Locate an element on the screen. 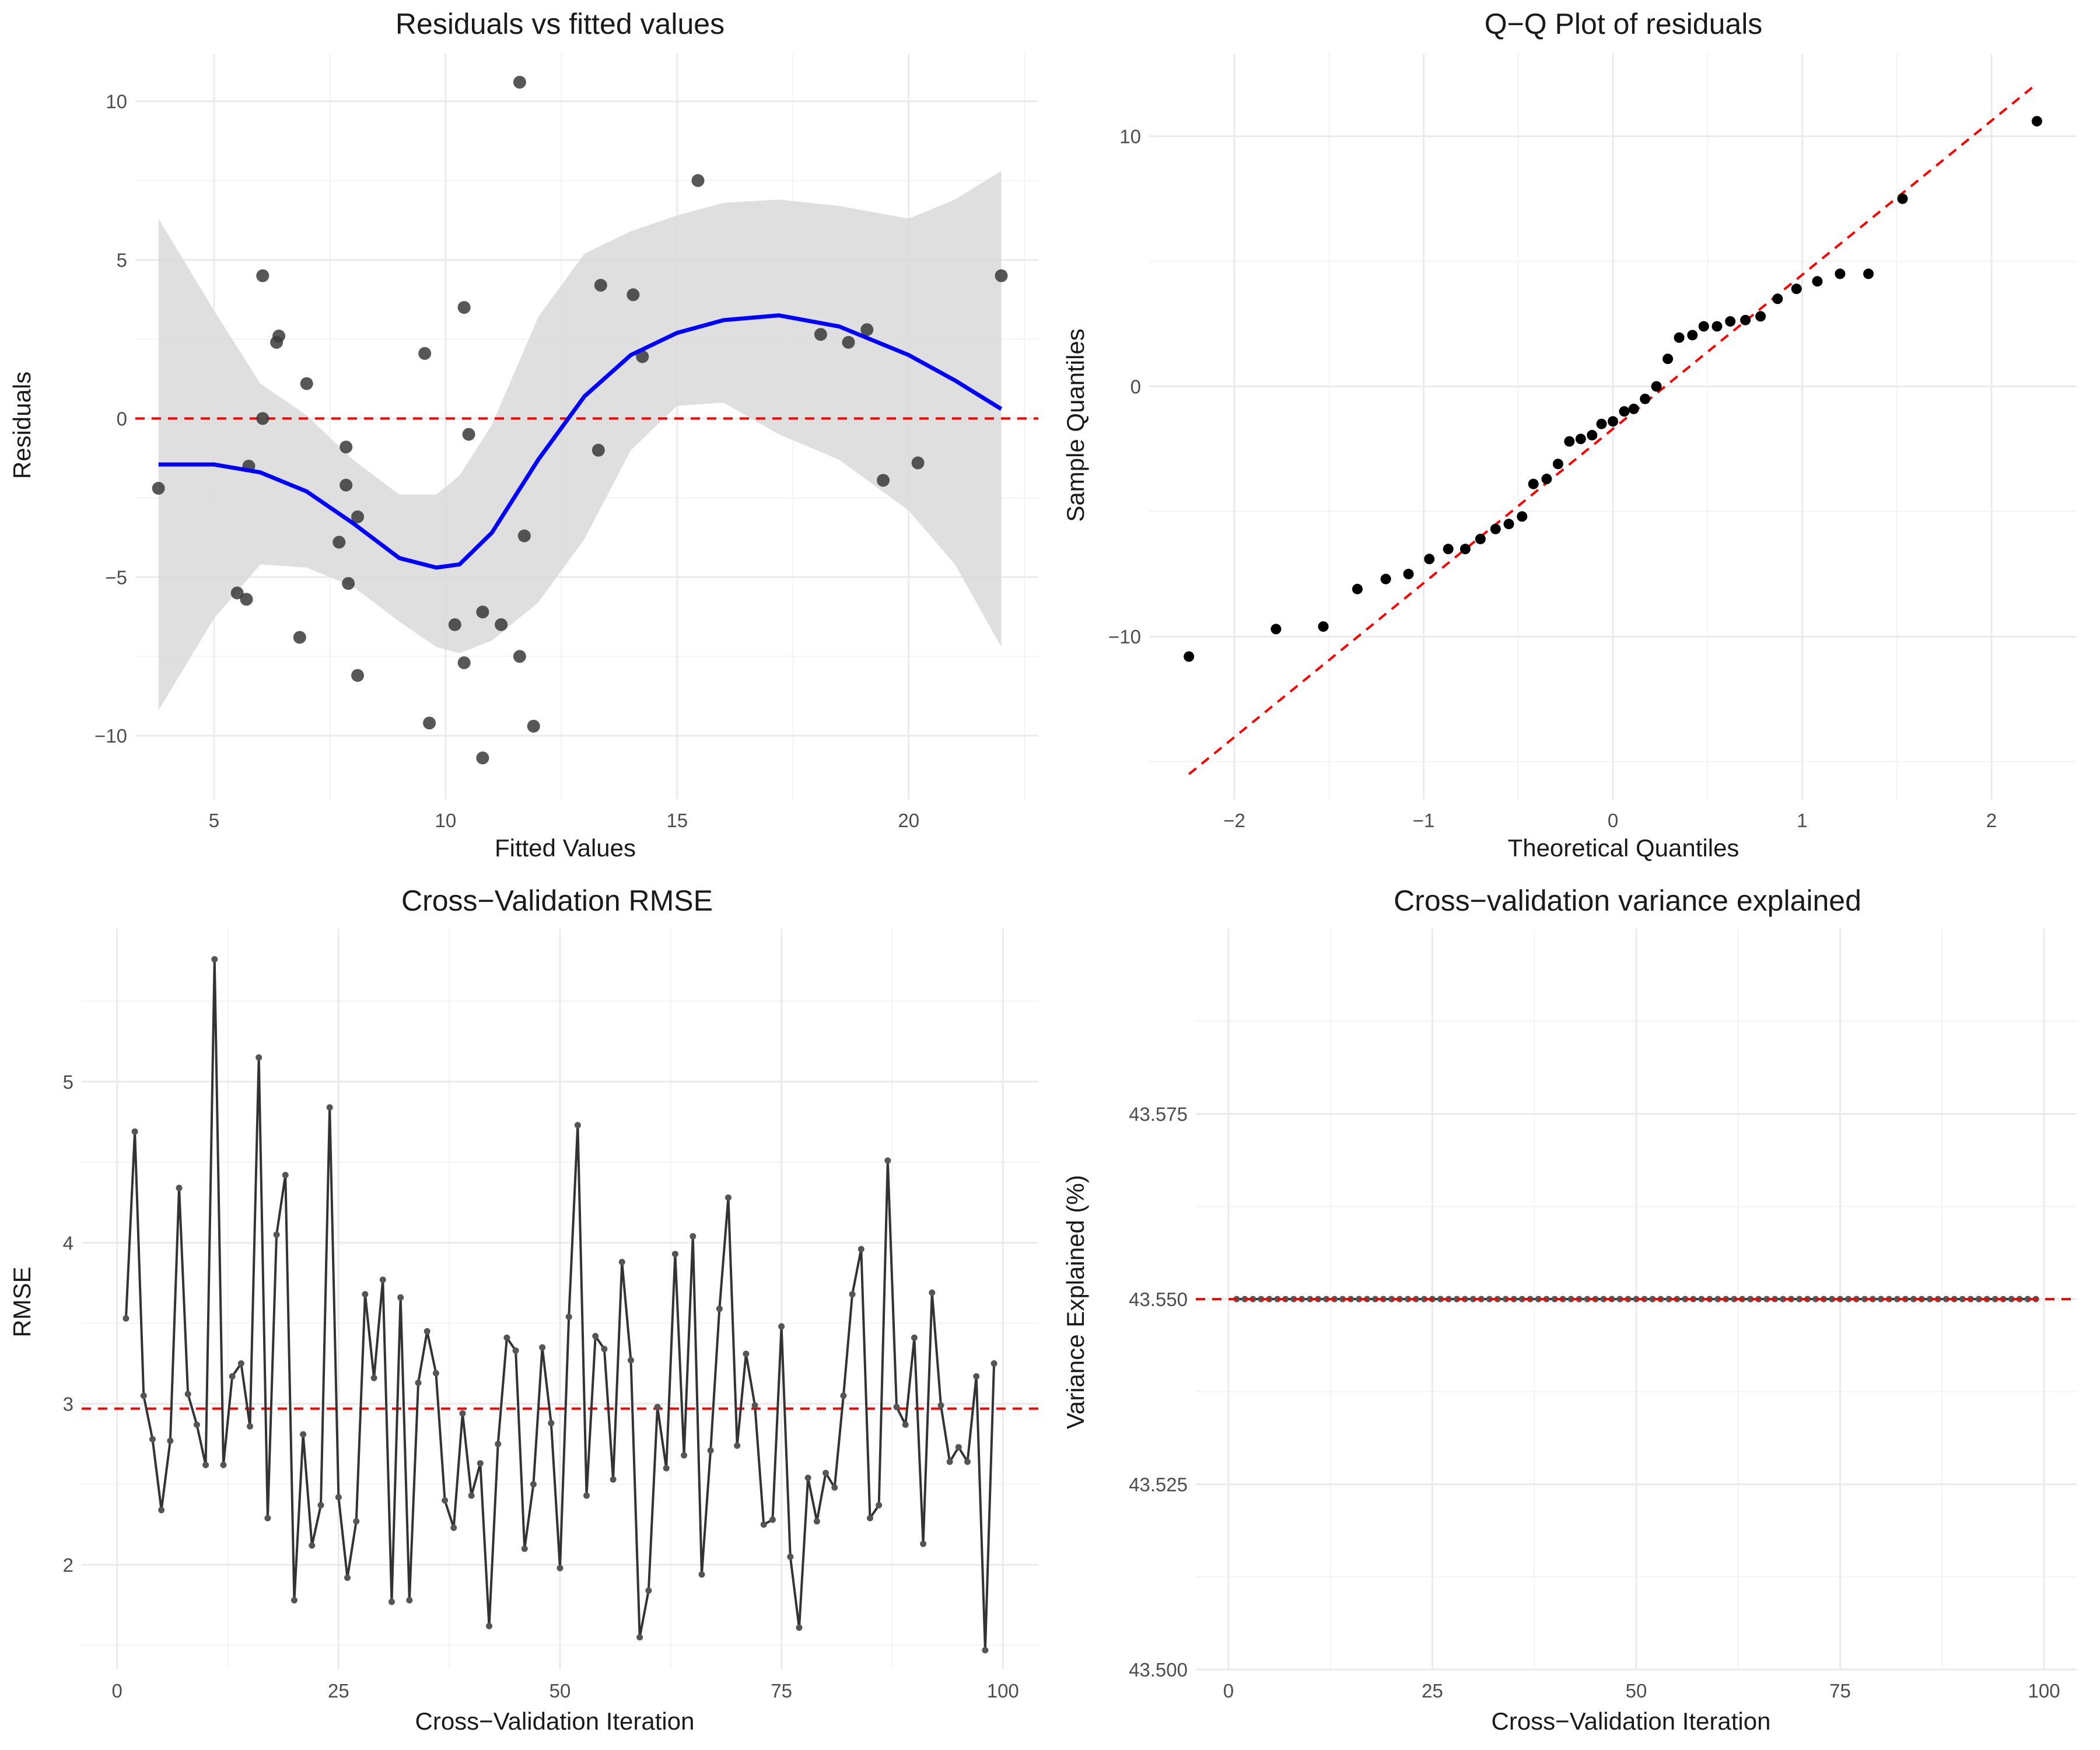  rmse-x-tick-label: 75 is located at coordinates (781, 1691).